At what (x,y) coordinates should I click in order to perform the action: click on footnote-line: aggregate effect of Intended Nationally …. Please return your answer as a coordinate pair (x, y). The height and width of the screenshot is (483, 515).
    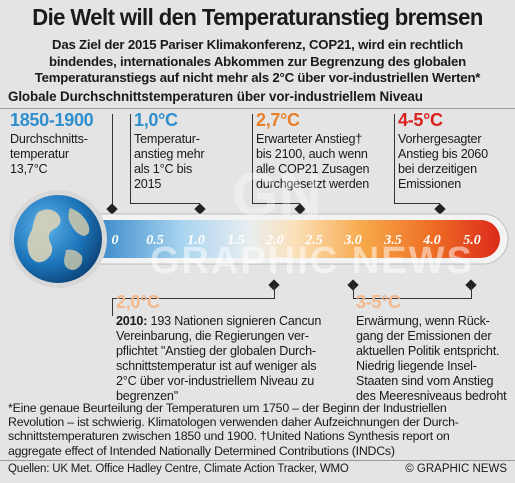
    Looking at the image, I should click on (201, 450).